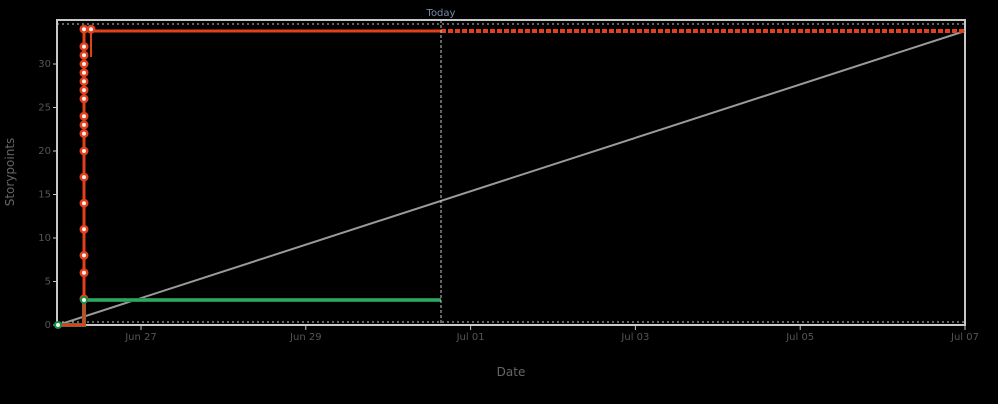 Image resolution: width=998 pixels, height=404 pixels. I want to click on x-tick-label: Jul 01, so click(470, 337).